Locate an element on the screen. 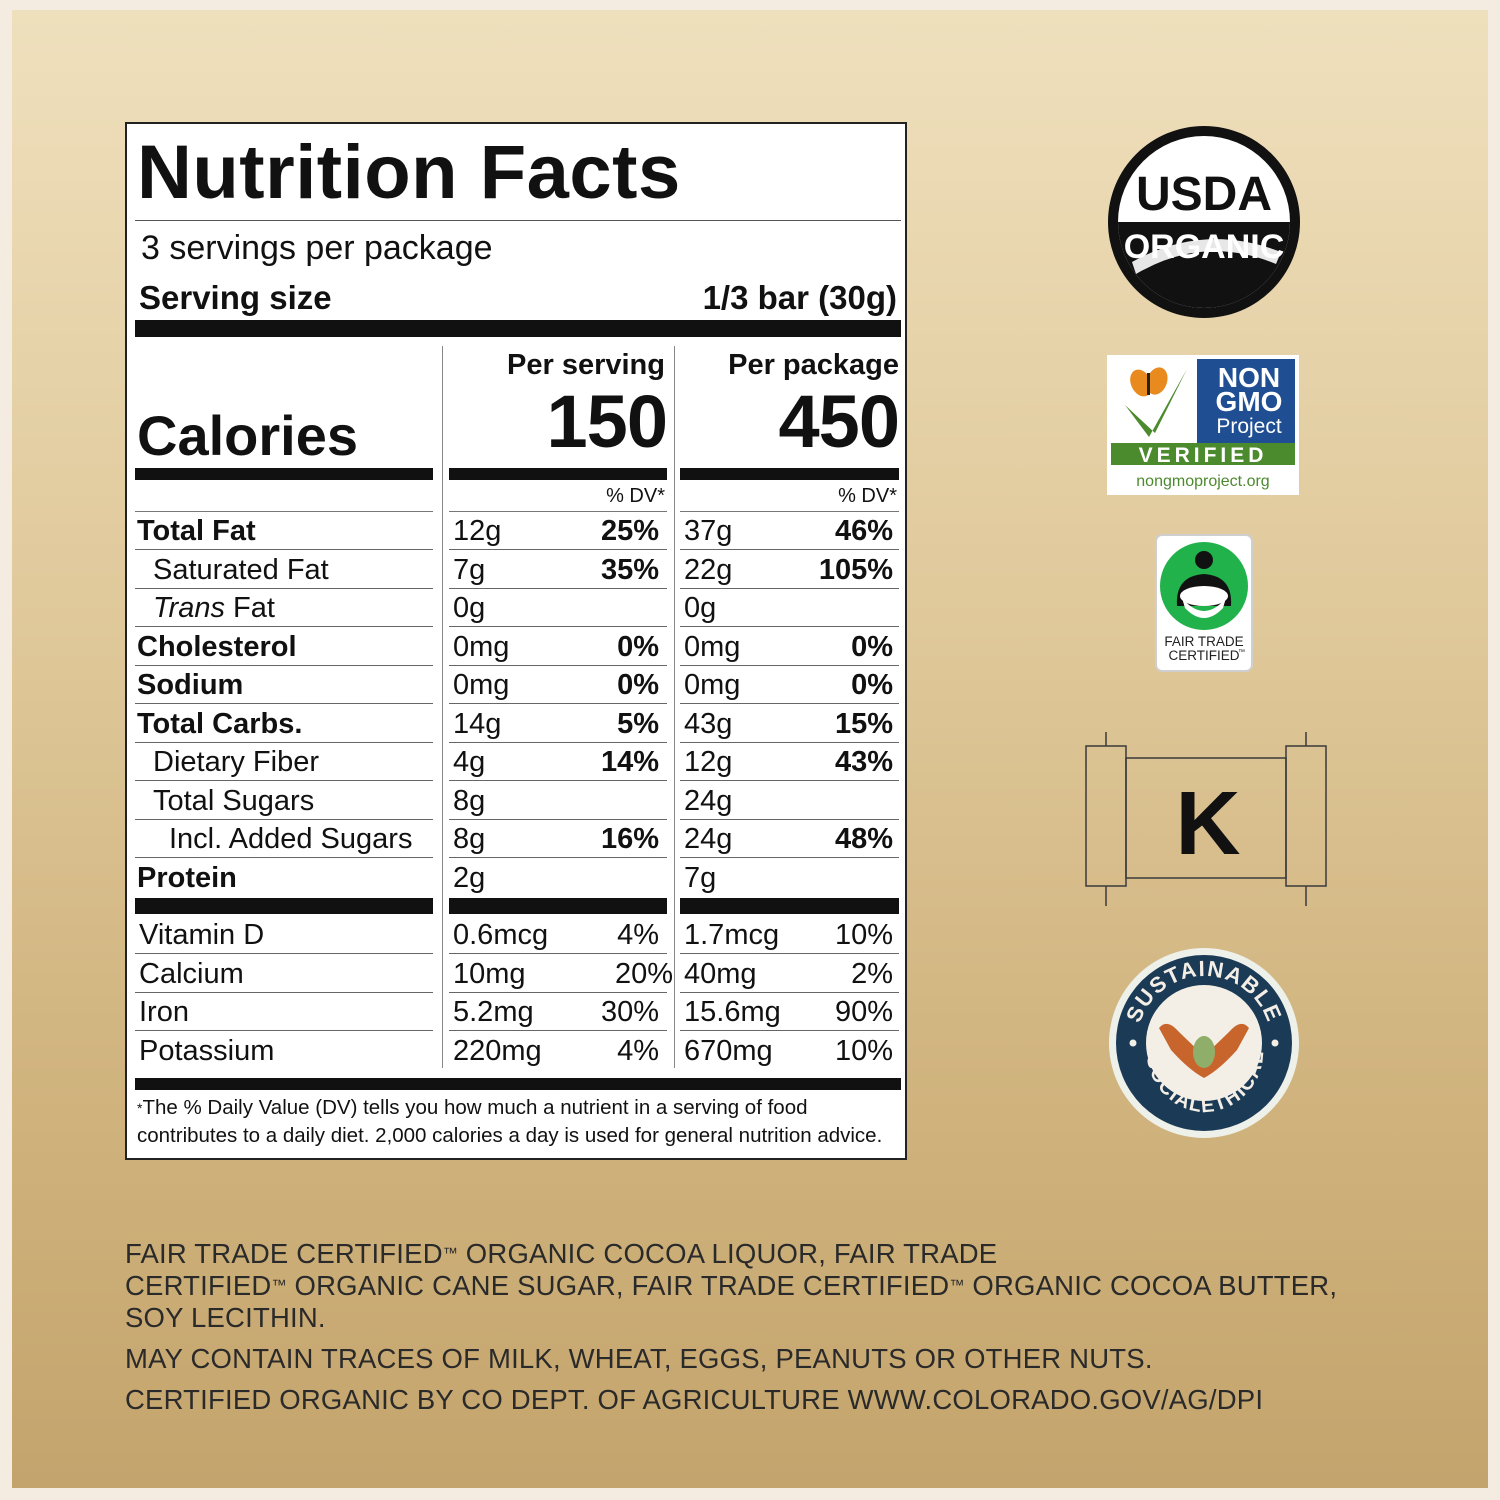  organic-text: ORGANIC is located at coordinates (1204, 247).